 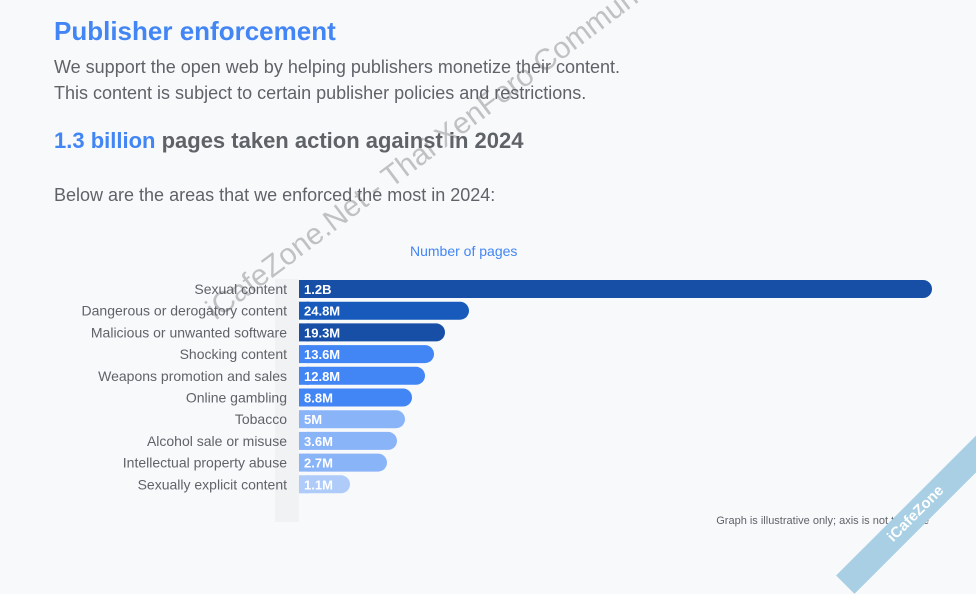 I want to click on chart-title: Number of pages, so click(x=464, y=251).